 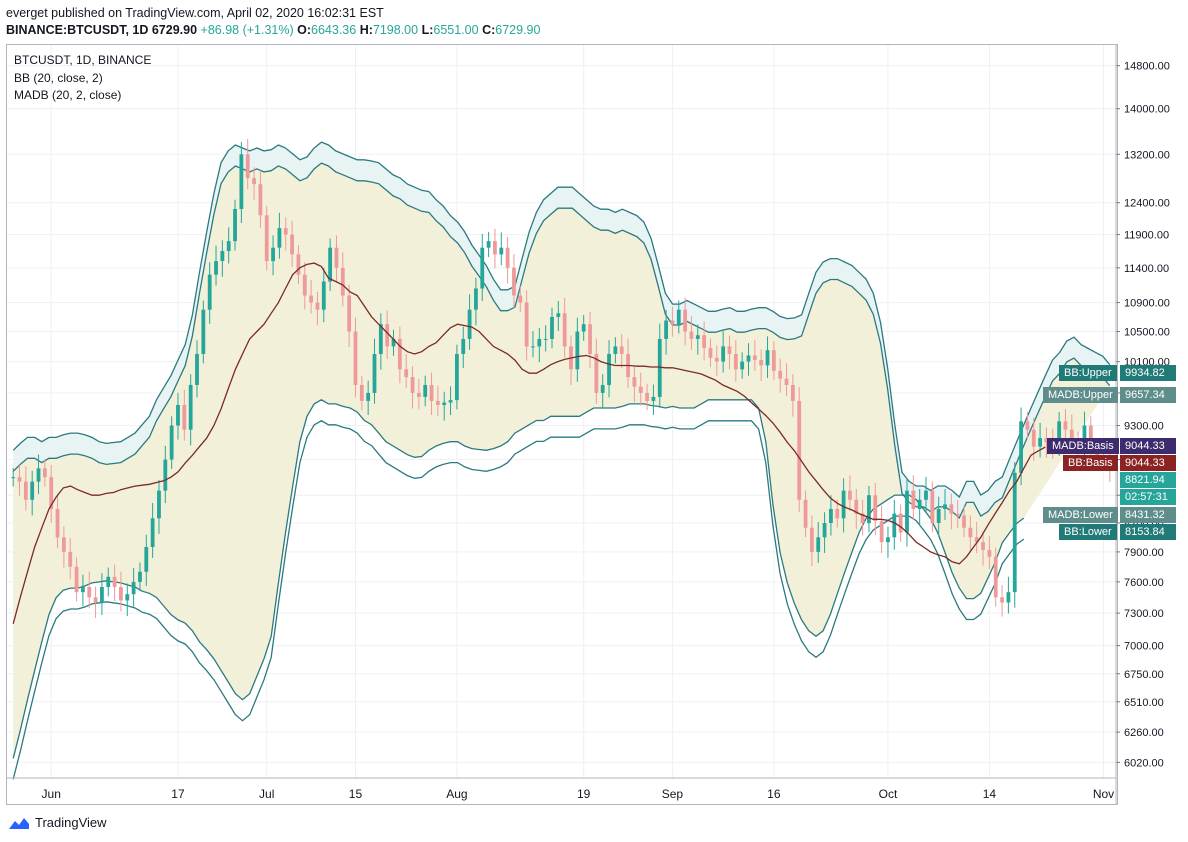 What do you see at coordinates (456, 30) in the screenshot?
I see `low-value: 6551.00` at bounding box center [456, 30].